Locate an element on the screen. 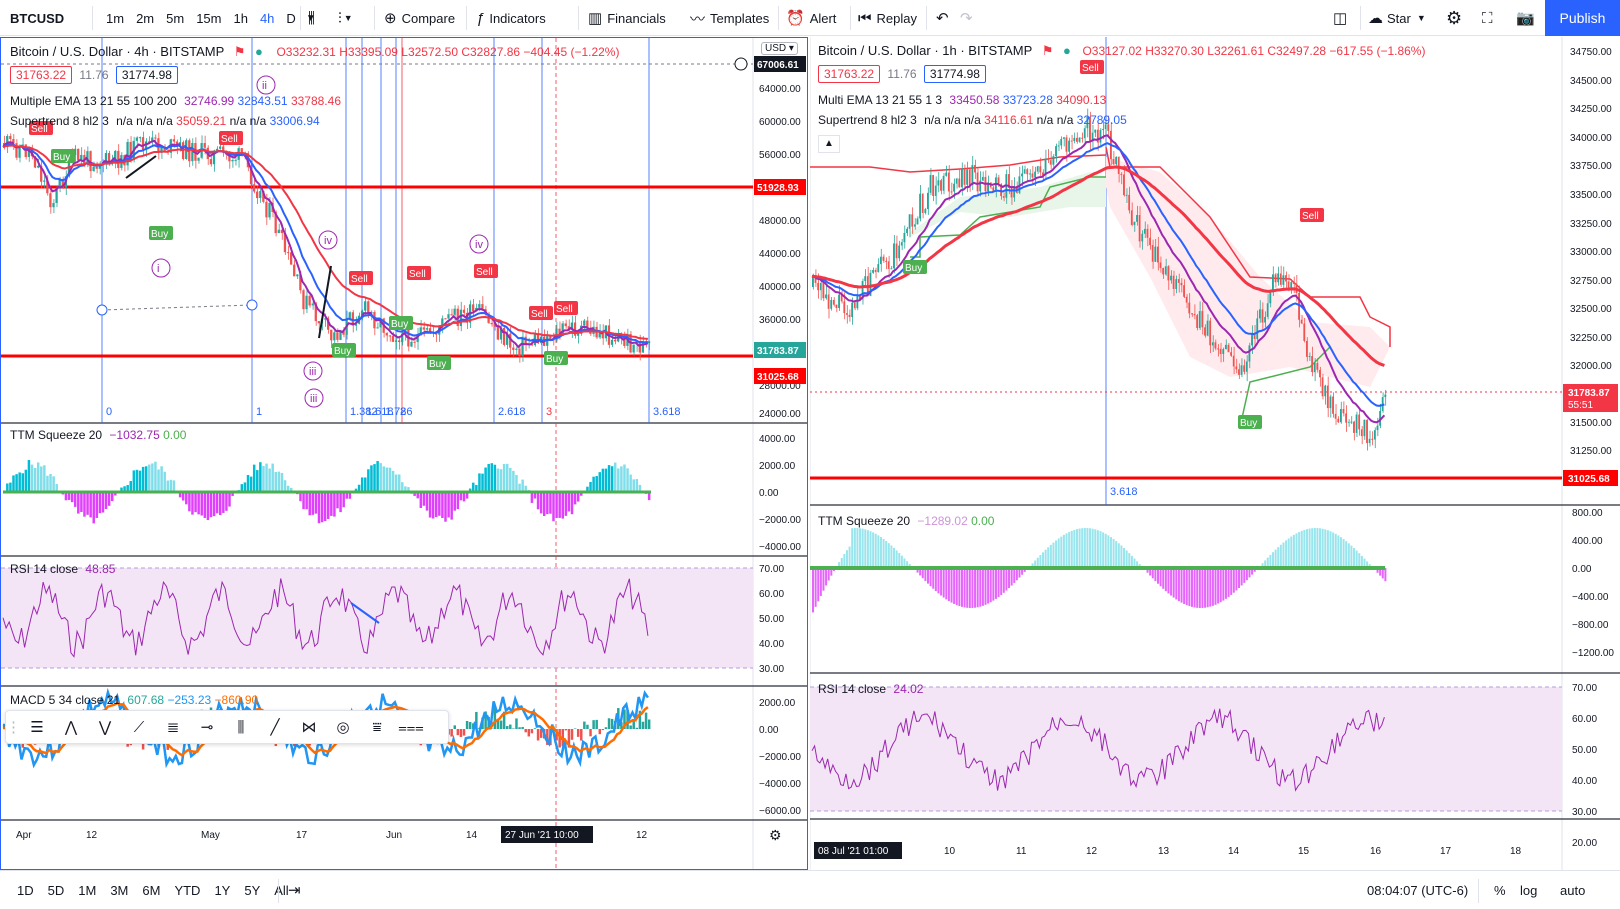  auto-toggle: auto is located at coordinates (1573, 890).